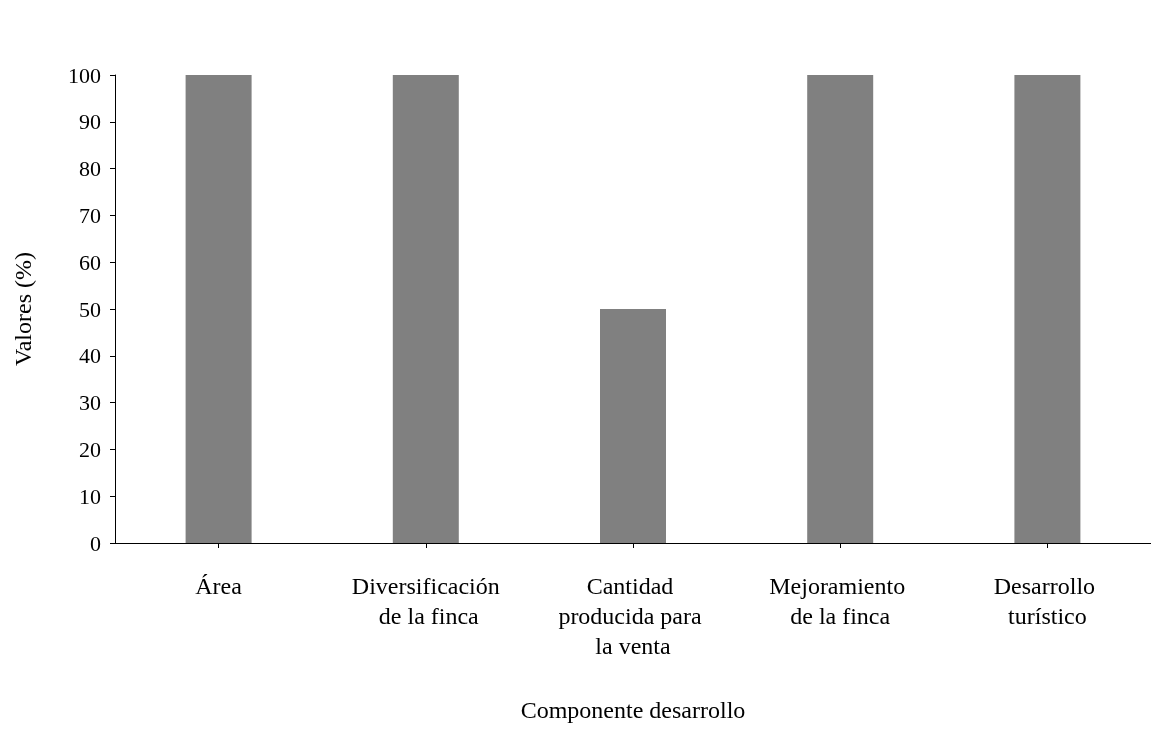 Image resolution: width=1151 pixels, height=736 pixels. Describe the element at coordinates (90, 403) in the screenshot. I see `y-tick-label: 30` at that location.